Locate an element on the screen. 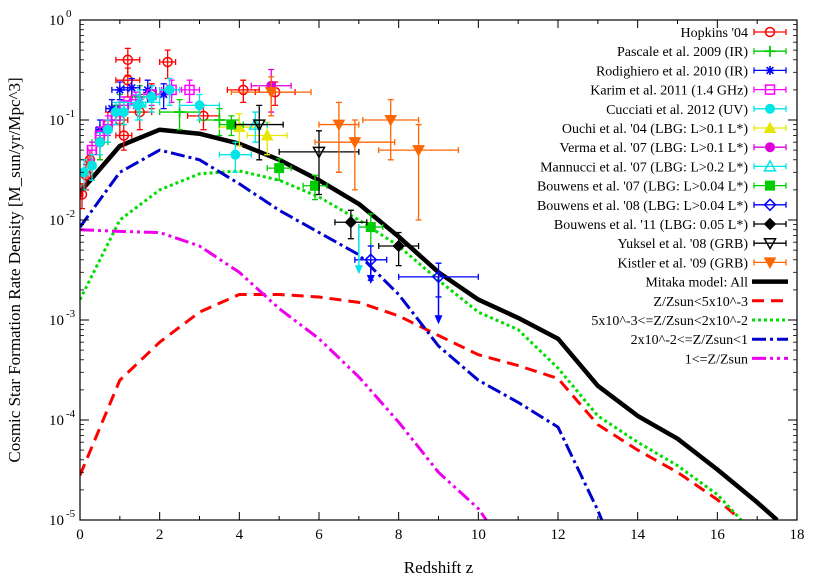  legend-label-14: Z/Zsun<5x10^-3 is located at coordinates (700, 302).